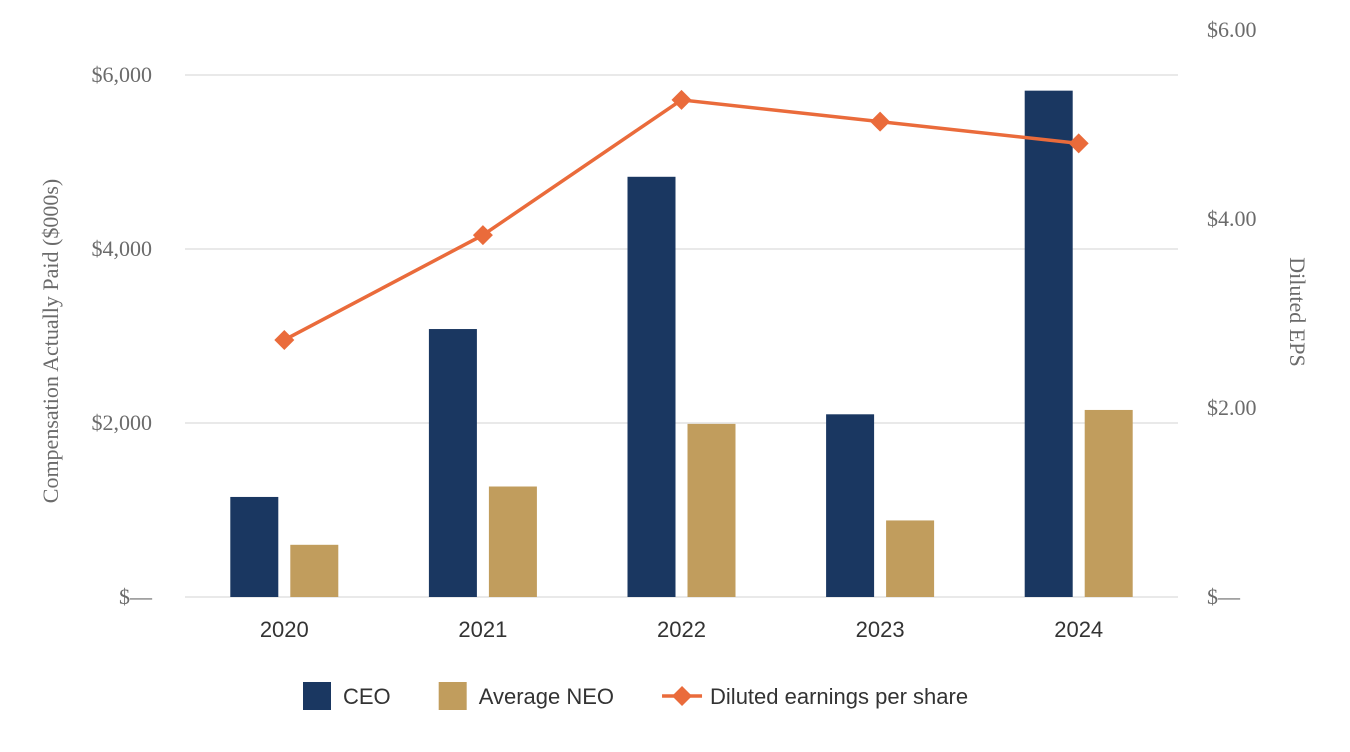  What do you see at coordinates (1232, 407) in the screenshot?
I see `y-tick-label-right: $2.00` at bounding box center [1232, 407].